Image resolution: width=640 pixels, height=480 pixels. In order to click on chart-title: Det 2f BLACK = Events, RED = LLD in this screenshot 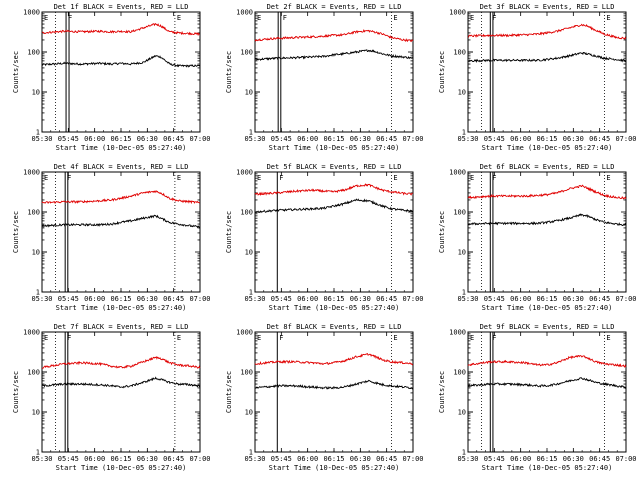, I will do `click(334, 7)`.